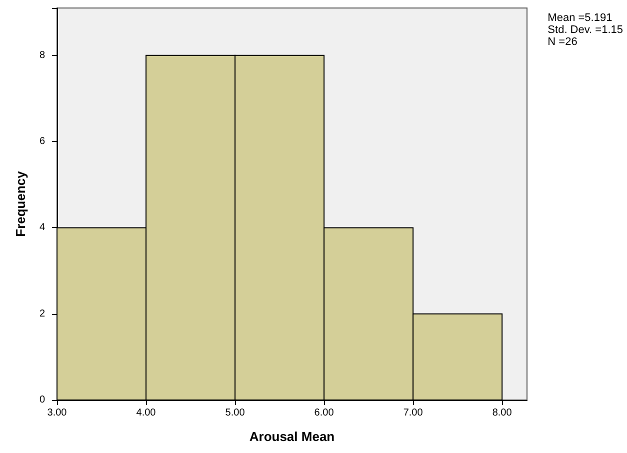 The image size is (627, 453). Describe the element at coordinates (146, 413) in the screenshot. I see `x-tick-label: 4.00` at that location.